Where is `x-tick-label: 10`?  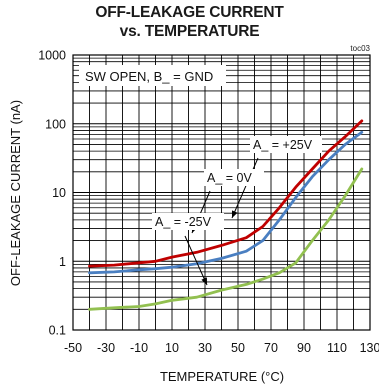
x-tick-label: 10 is located at coordinates (172, 348).